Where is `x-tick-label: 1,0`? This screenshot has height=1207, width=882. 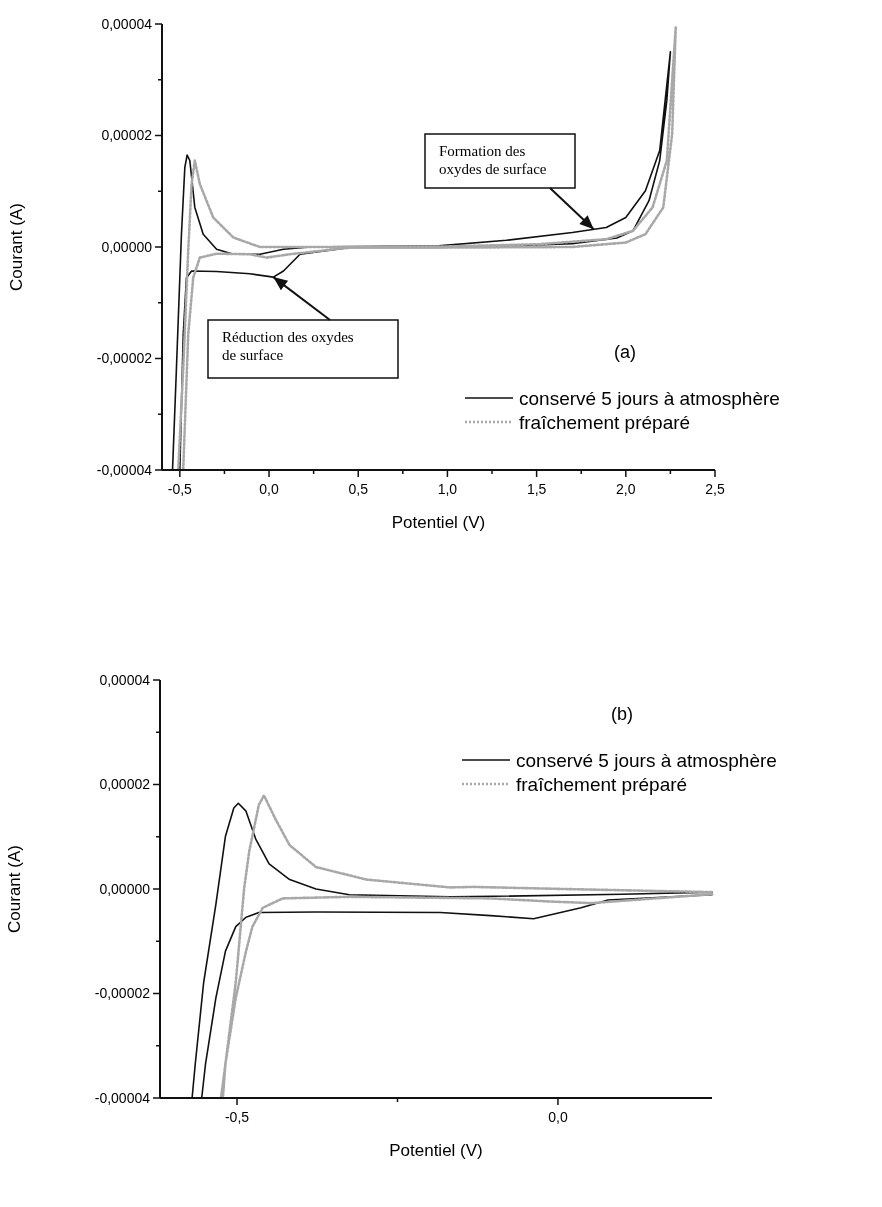 x-tick-label: 1,0 is located at coordinates (447, 489).